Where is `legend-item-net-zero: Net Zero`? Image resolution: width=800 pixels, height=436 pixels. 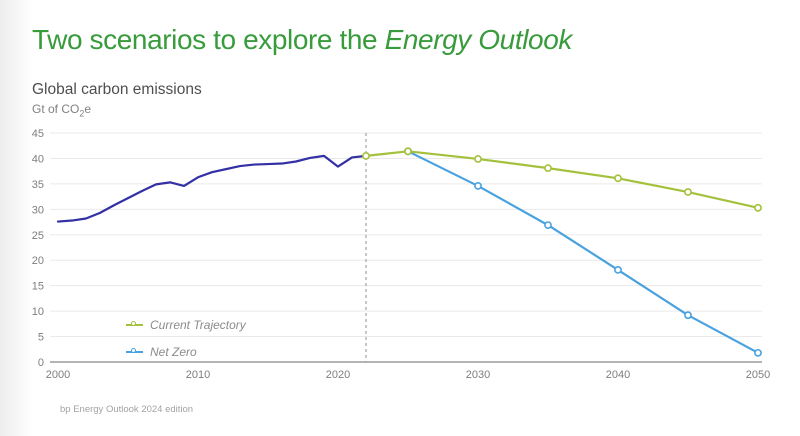 legend-item-net-zero: Net Zero is located at coordinates (161, 352).